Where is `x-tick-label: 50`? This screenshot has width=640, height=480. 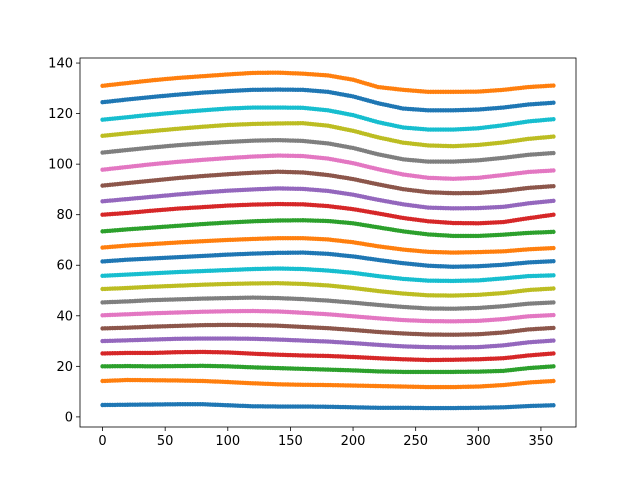
x-tick-label: 50 is located at coordinates (165, 441).